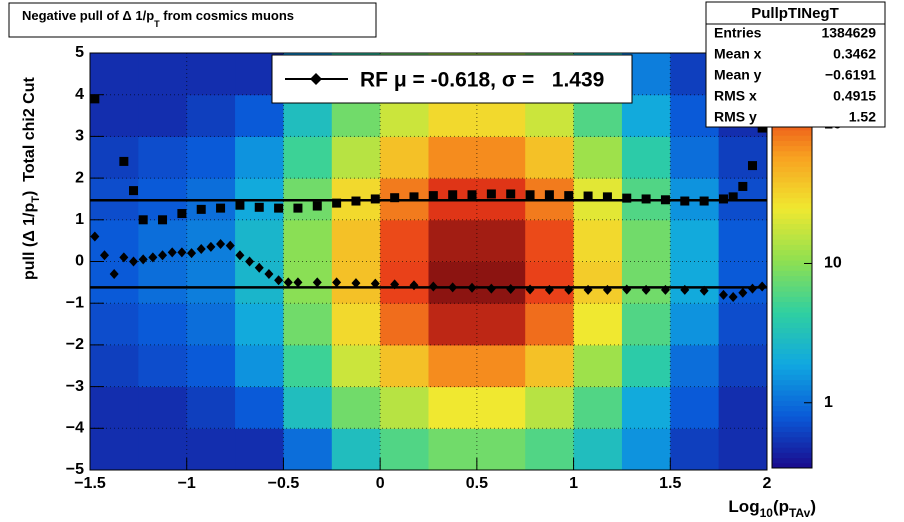 This screenshot has height=522, width=904. I want to click on xlabel-sub: 10, so click(767, 513).